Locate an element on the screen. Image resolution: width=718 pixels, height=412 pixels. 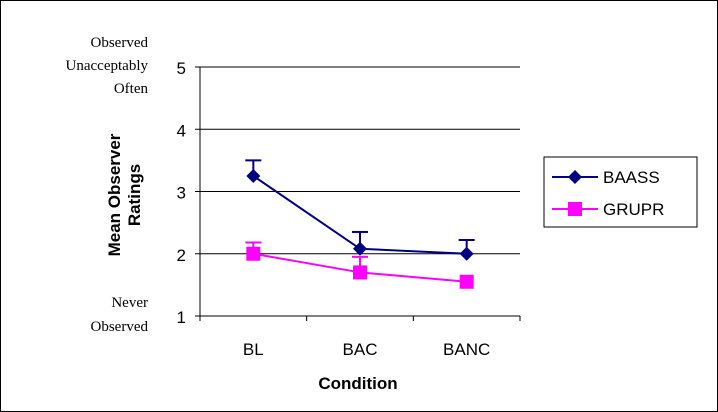
series-grupr is located at coordinates (359, 265).